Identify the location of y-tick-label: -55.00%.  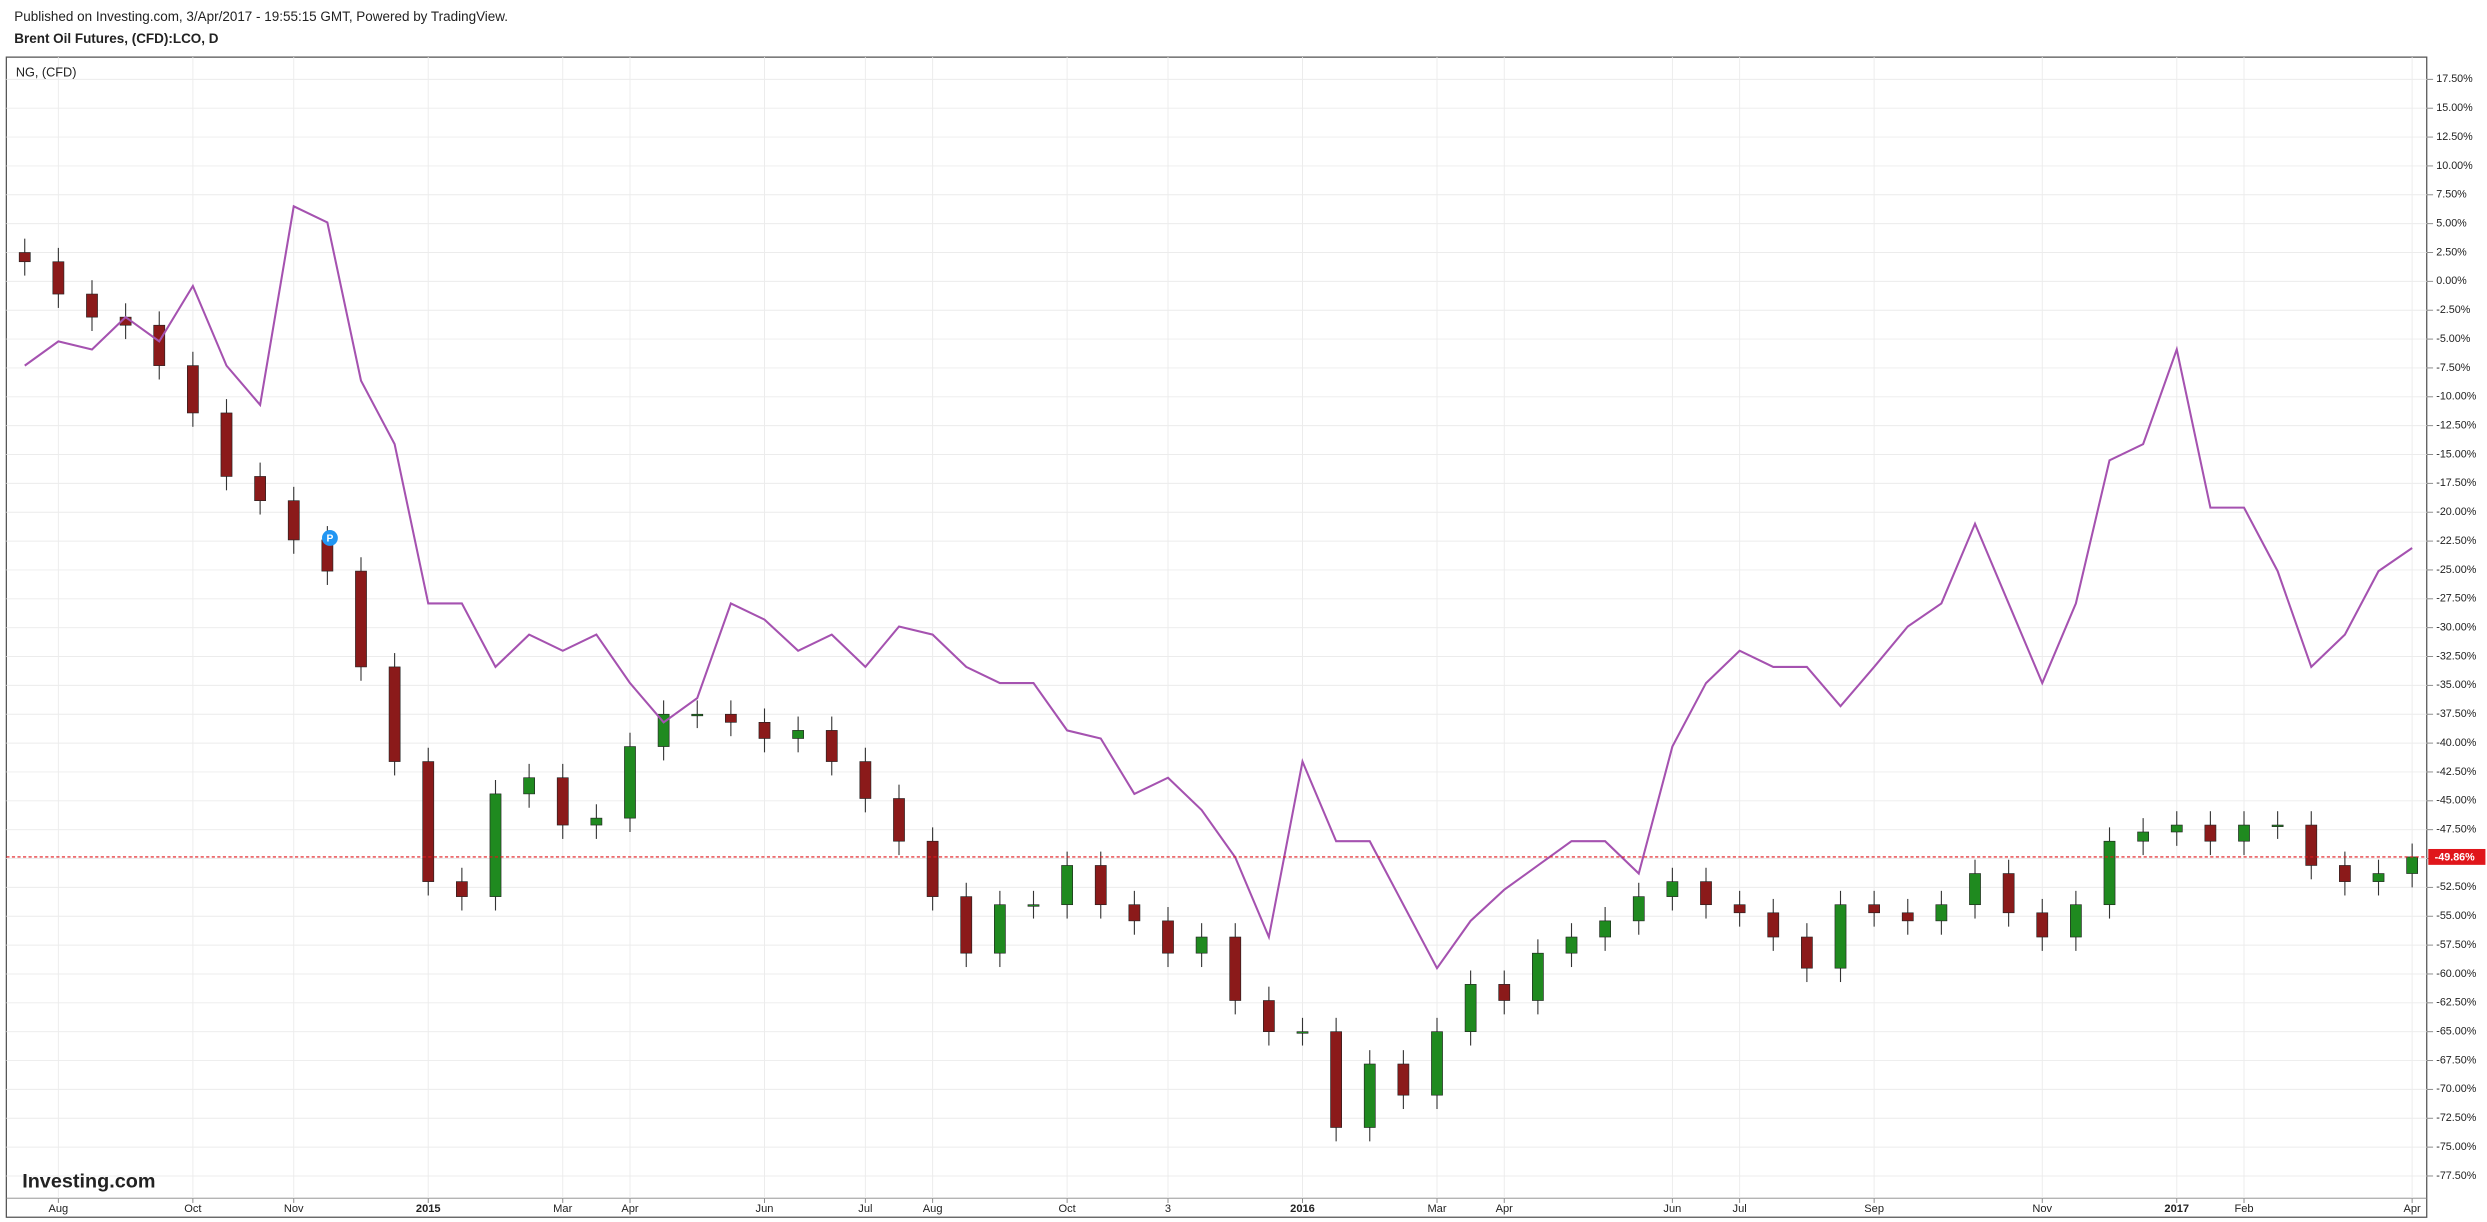
(2456, 916).